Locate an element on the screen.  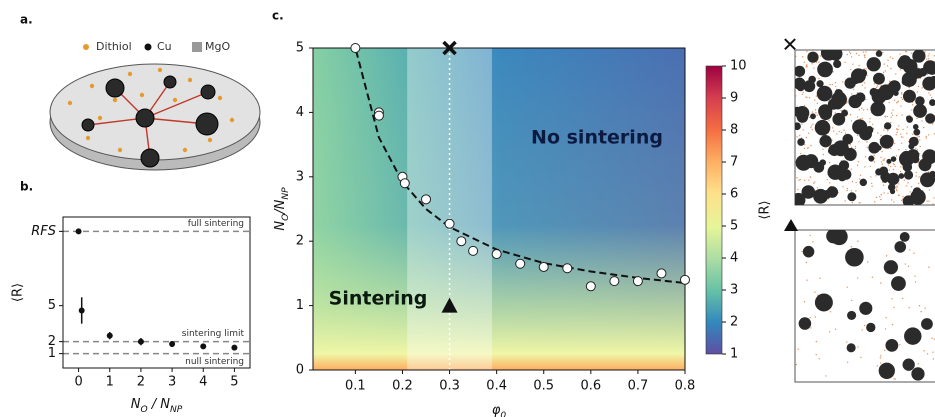
y-tick-label: 1 is located at coordinates (52, 353).